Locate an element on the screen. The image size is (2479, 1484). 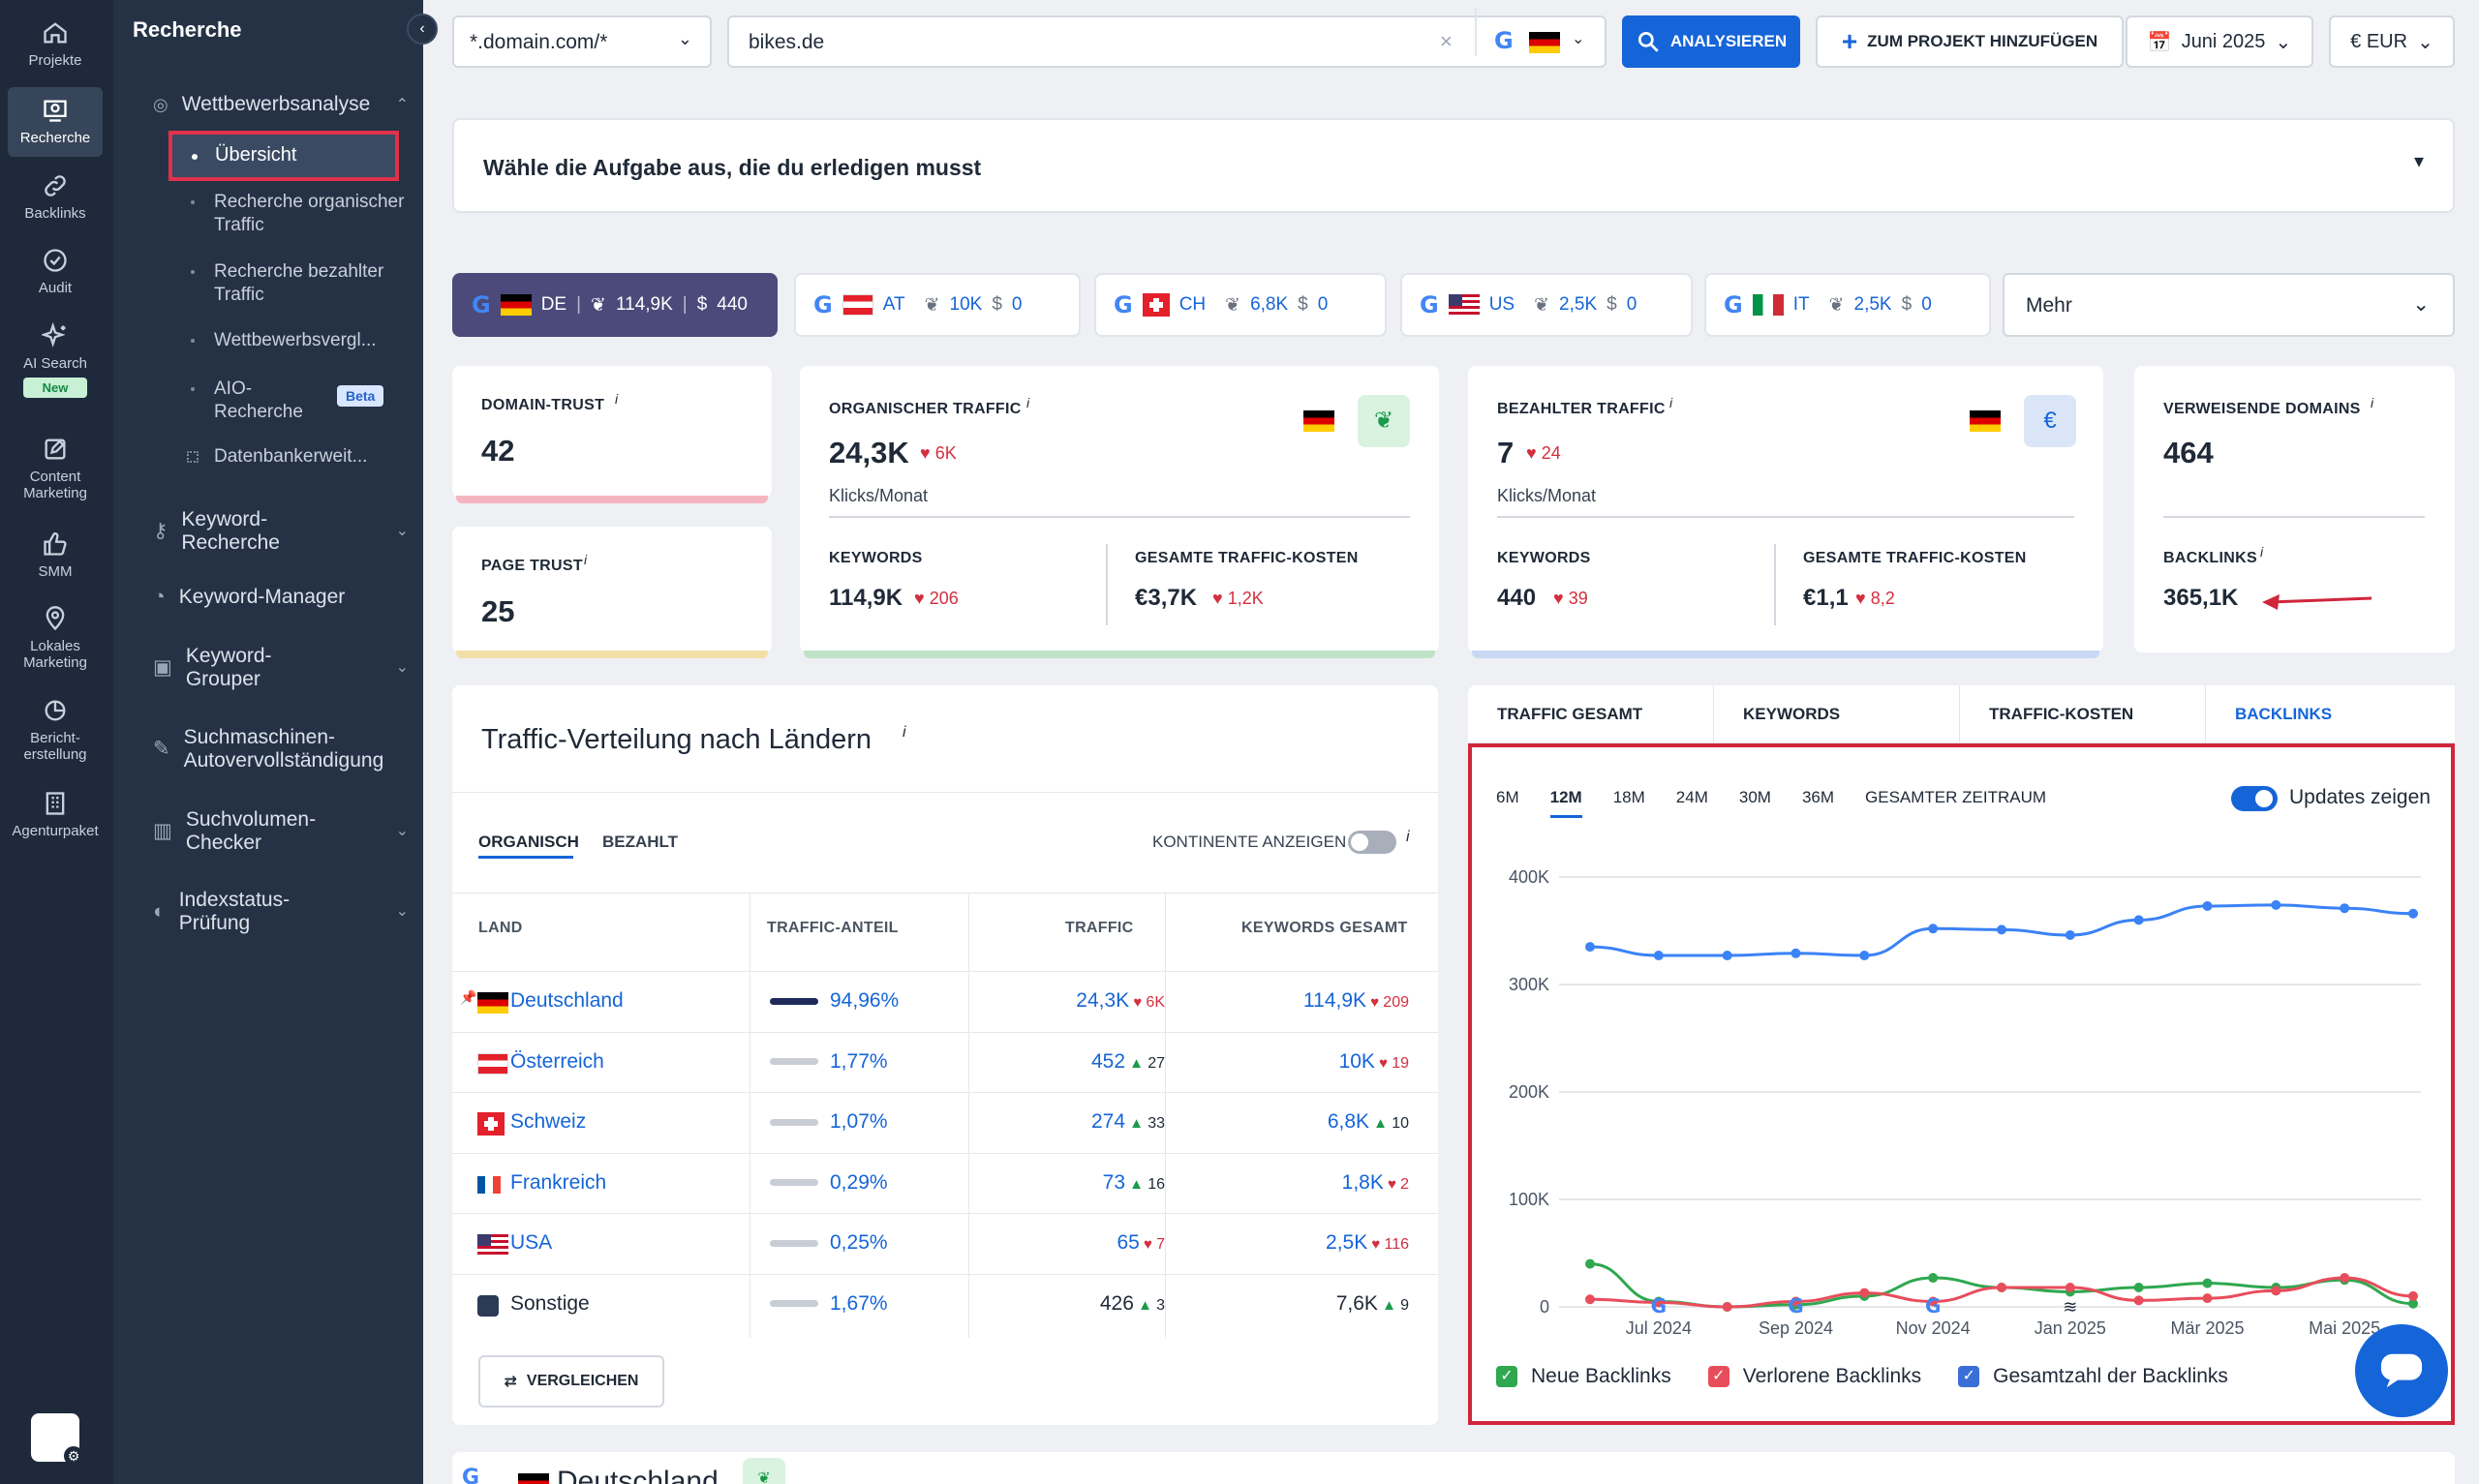
country-tab-it: G IT ❦ 2,5K $0 is located at coordinates (1848, 305).